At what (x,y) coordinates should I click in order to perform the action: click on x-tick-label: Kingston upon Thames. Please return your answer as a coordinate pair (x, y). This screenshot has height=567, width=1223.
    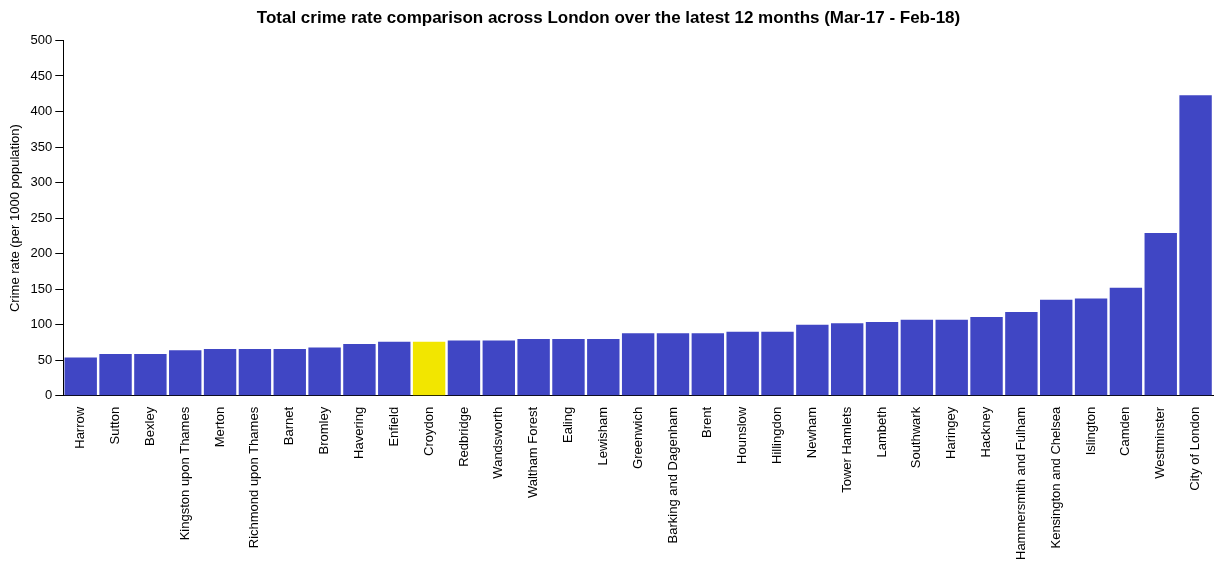
    Looking at the image, I should click on (184, 473).